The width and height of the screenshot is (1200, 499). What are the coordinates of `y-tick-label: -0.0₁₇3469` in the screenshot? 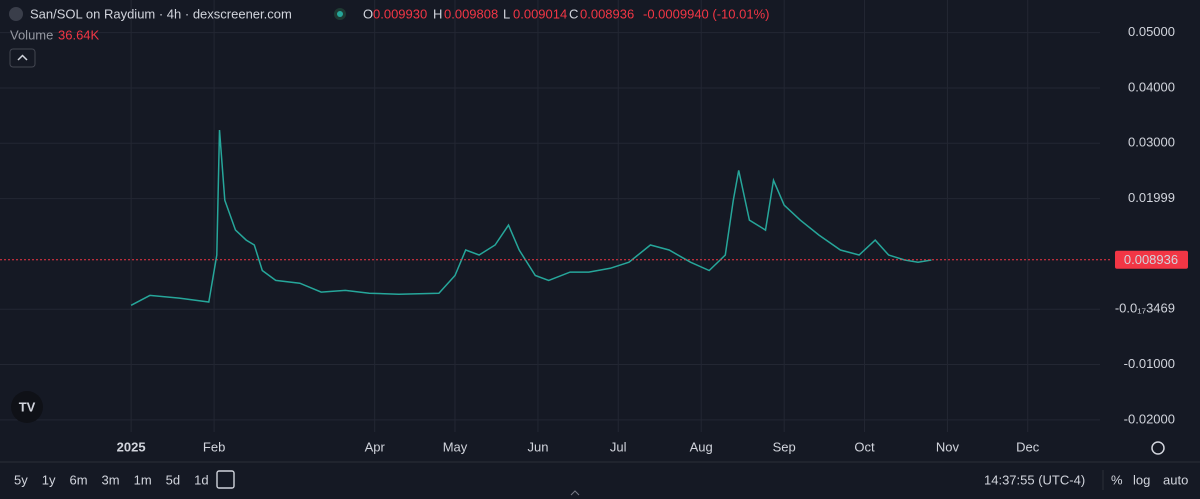 It's located at (1145, 308).